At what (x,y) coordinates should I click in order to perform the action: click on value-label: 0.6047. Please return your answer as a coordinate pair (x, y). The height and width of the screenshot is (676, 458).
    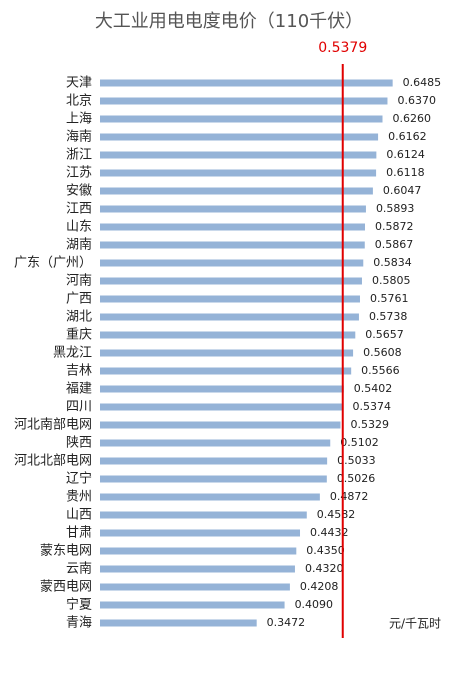
    Looking at the image, I should click on (402, 190).